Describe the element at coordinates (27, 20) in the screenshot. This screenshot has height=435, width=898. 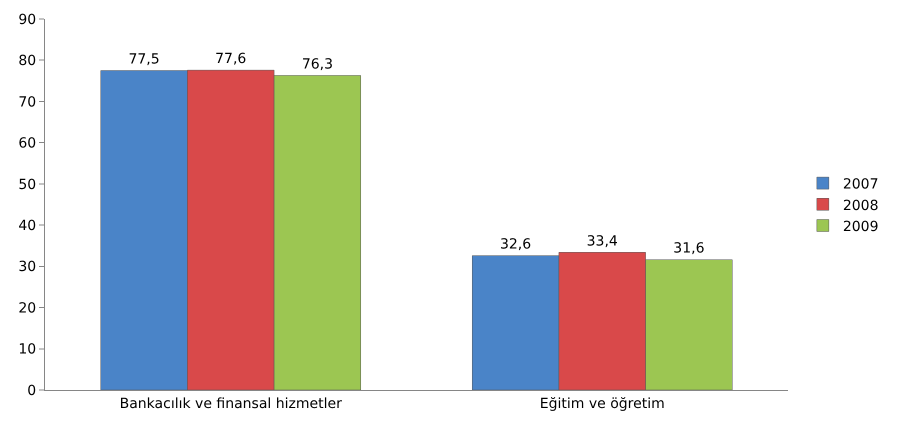
I see `y-tick-label: 90` at that location.